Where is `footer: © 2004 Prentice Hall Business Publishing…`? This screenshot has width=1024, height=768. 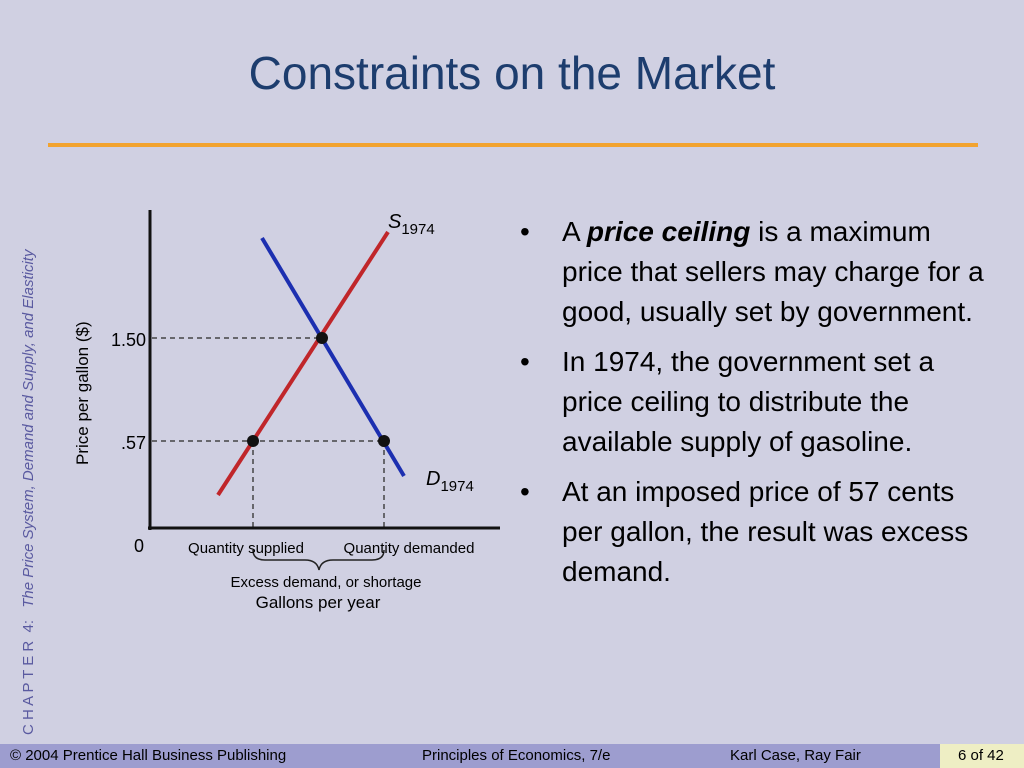 footer: © 2004 Prentice Hall Business Publishing… is located at coordinates (512, 756).